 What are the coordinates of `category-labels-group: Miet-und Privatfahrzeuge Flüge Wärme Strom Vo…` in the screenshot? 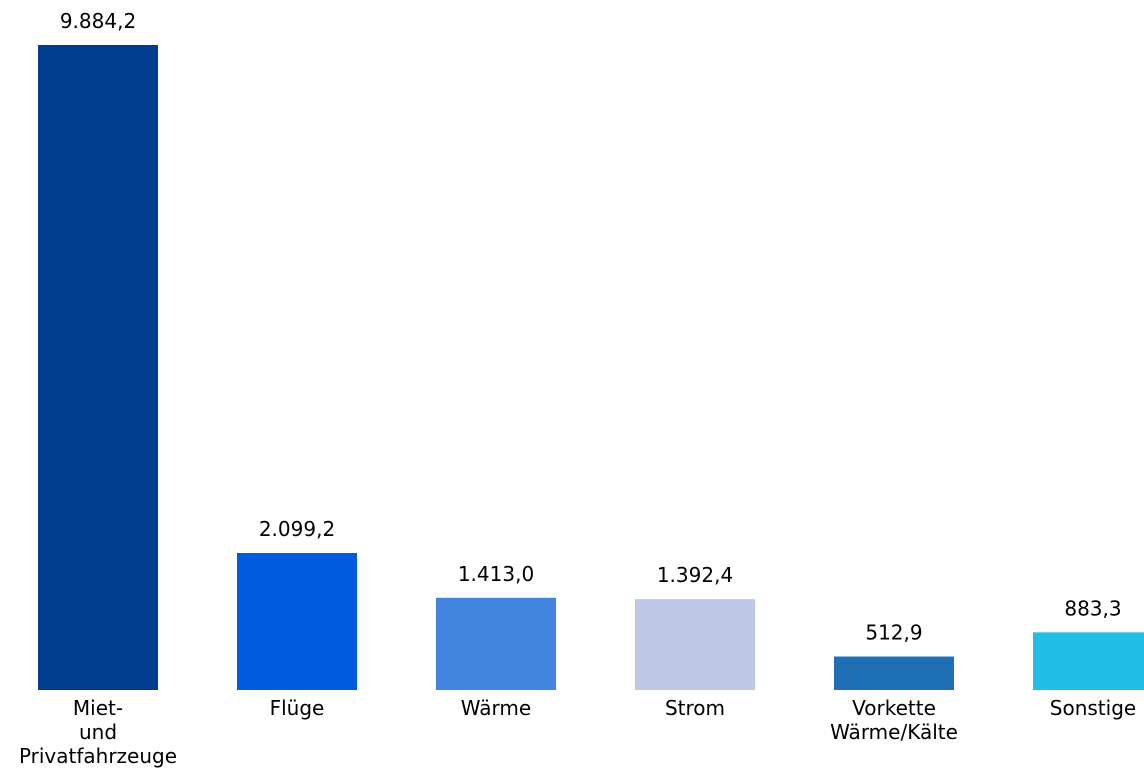 It's located at (577, 732).